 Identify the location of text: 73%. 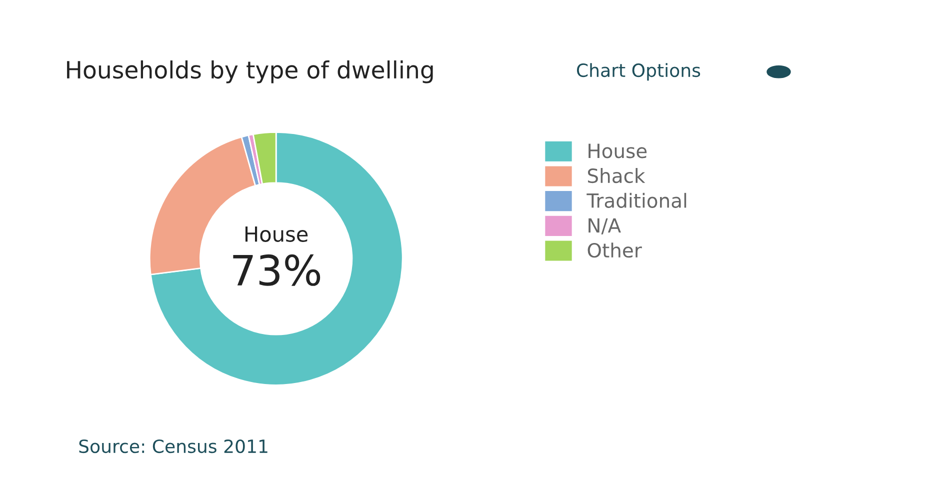
(276, 270).